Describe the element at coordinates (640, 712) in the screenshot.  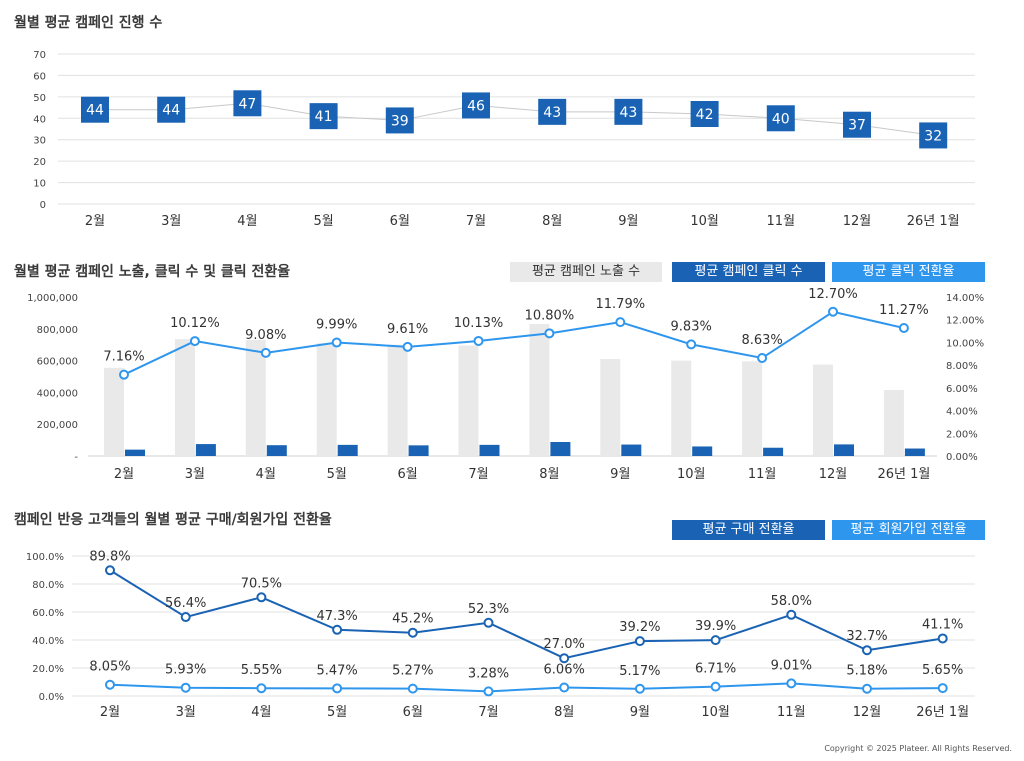
I see `chart3-xtick-label: 9월` at that location.